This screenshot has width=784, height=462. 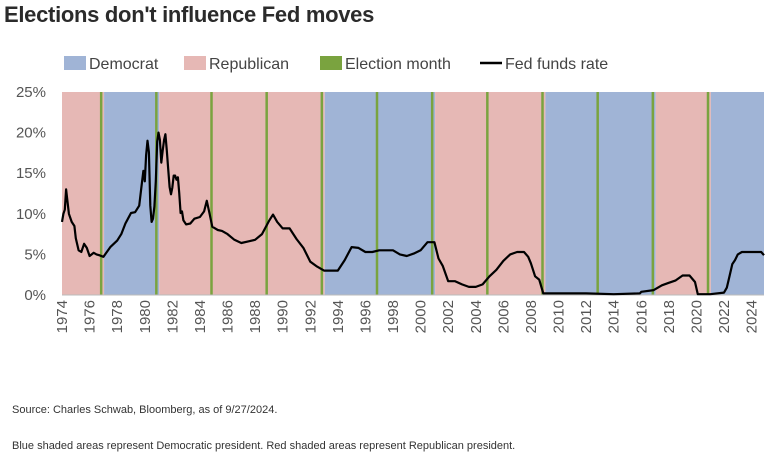 I want to click on x-tick-label: 1976, so click(x=90, y=316).